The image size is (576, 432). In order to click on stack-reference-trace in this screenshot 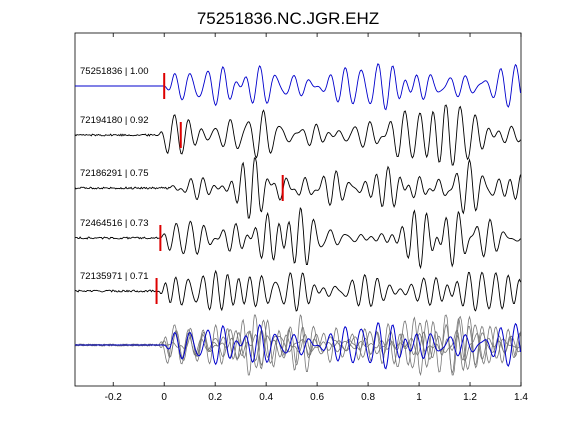, I will do `click(298, 346)`.